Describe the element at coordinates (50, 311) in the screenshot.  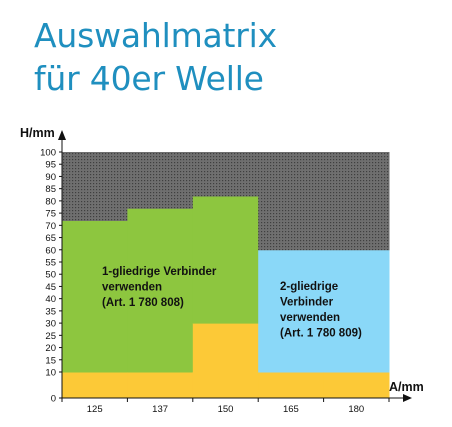
I see `y-tick-label-35: 35` at that location.